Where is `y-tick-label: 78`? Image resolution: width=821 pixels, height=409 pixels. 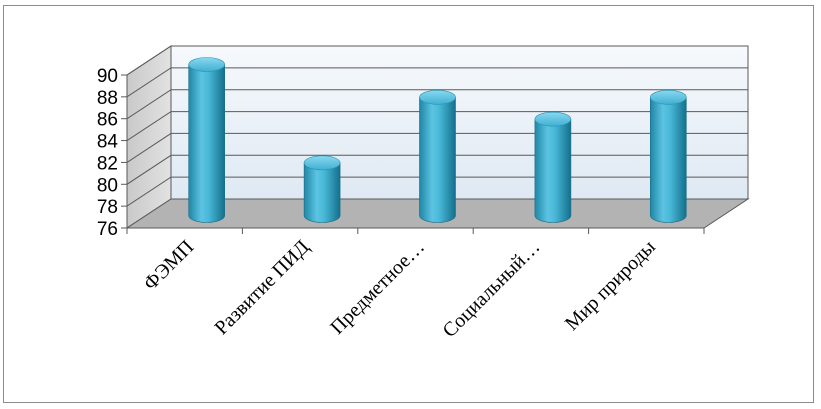
y-tick-label: 78 is located at coordinates (107, 207).